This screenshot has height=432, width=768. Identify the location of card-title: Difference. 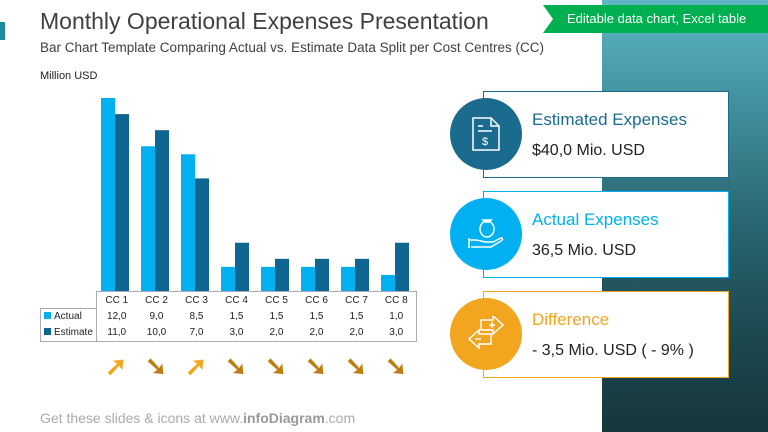
(571, 319).